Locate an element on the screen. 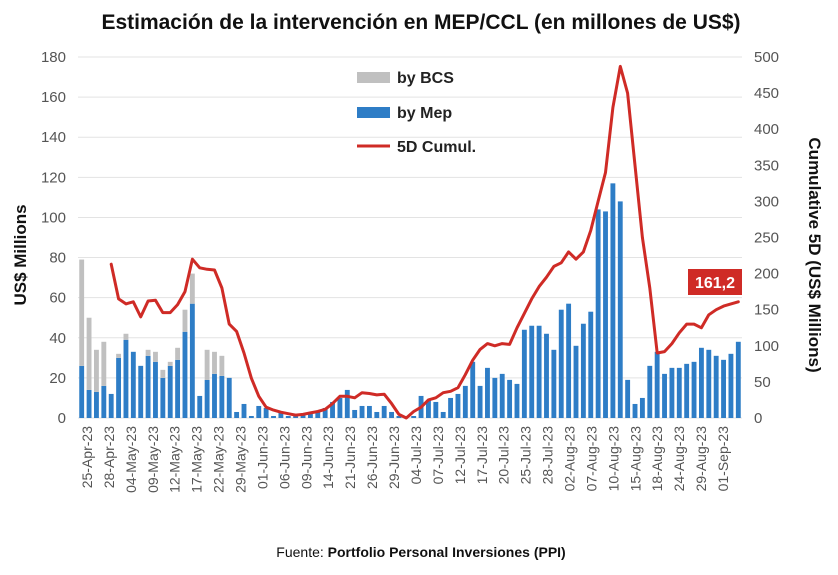  x-tick-label: 22-May-23 is located at coordinates (219, 459).